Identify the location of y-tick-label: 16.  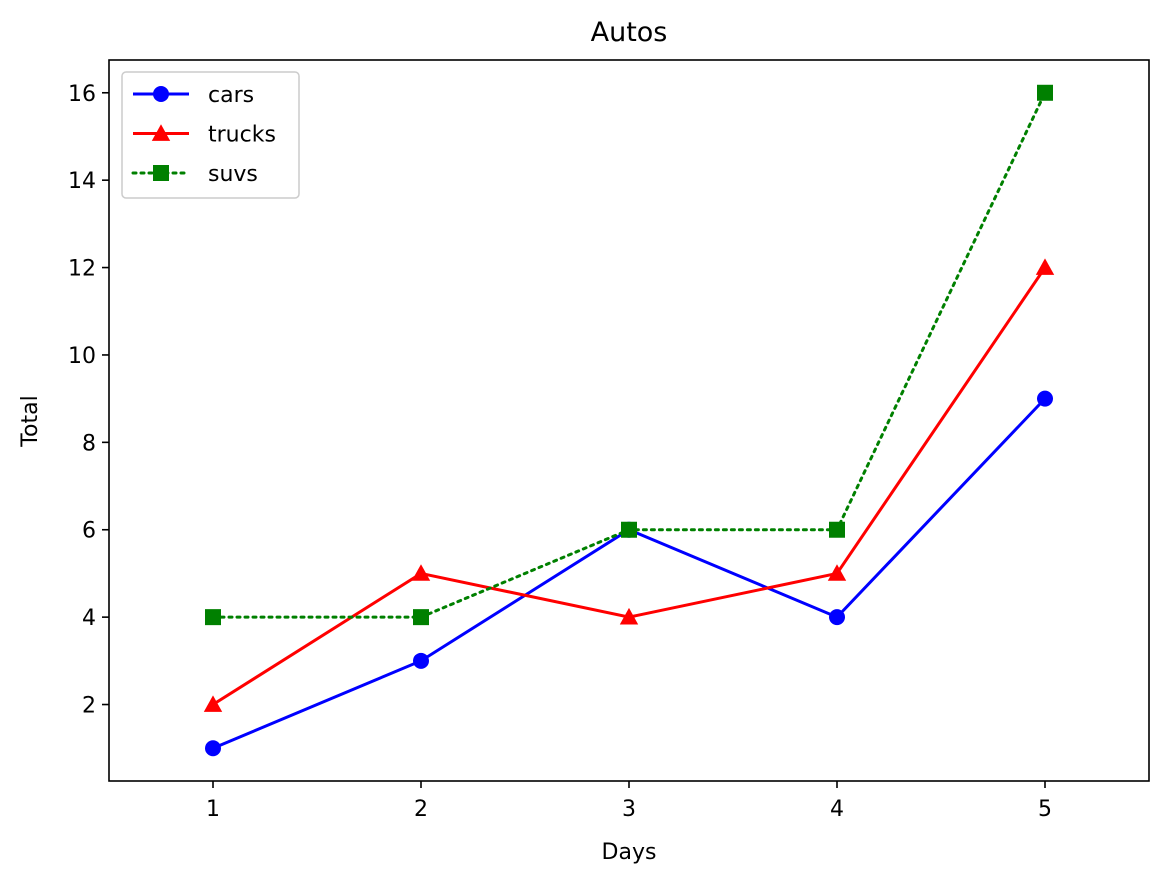
(82, 94).